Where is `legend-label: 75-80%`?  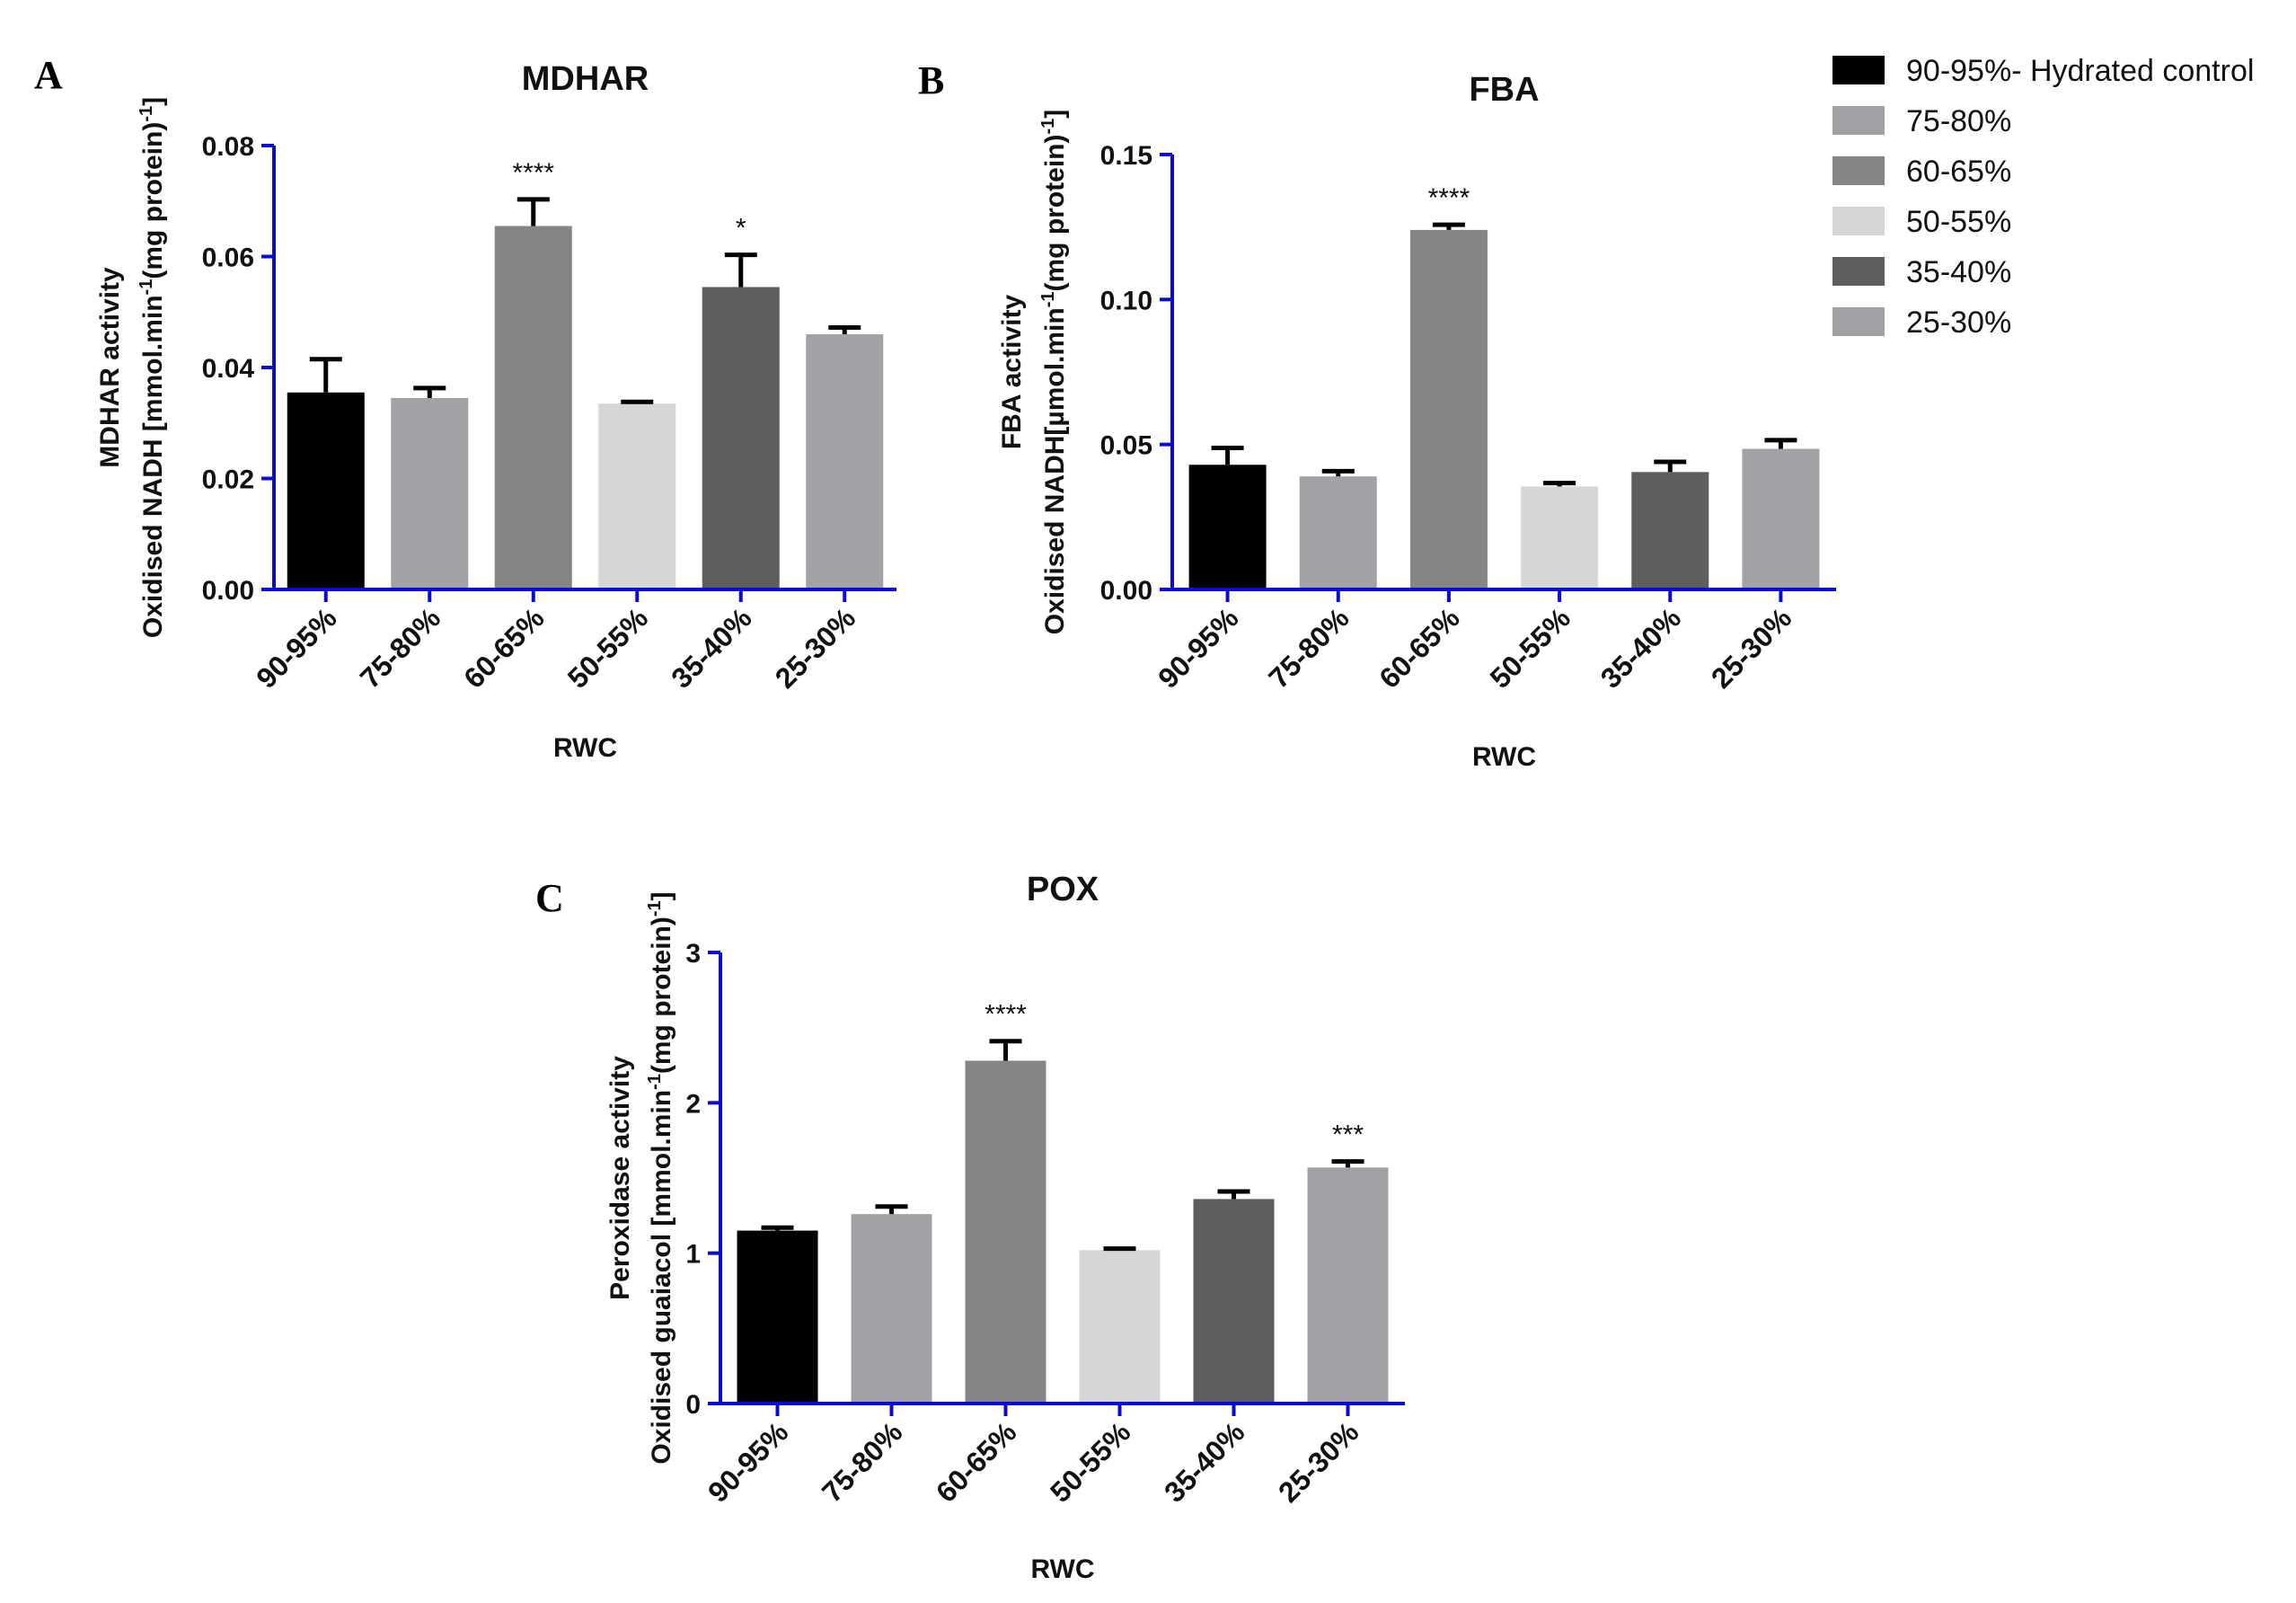 legend-label: 75-80% is located at coordinates (1959, 121).